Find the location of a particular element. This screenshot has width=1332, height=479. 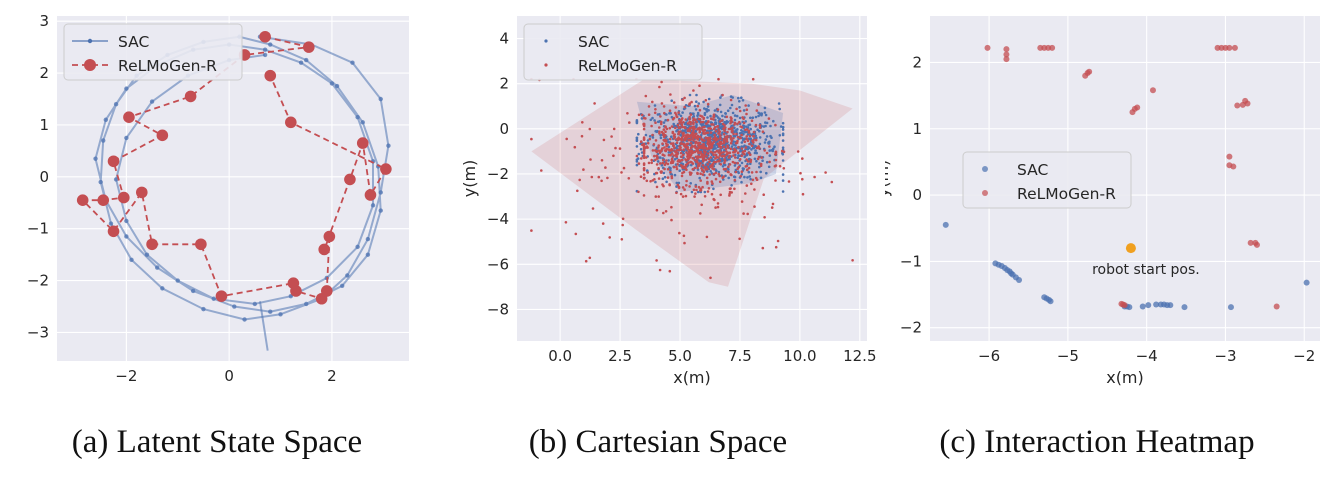

y-tick-label: −1 is located at coordinates (38, 229).